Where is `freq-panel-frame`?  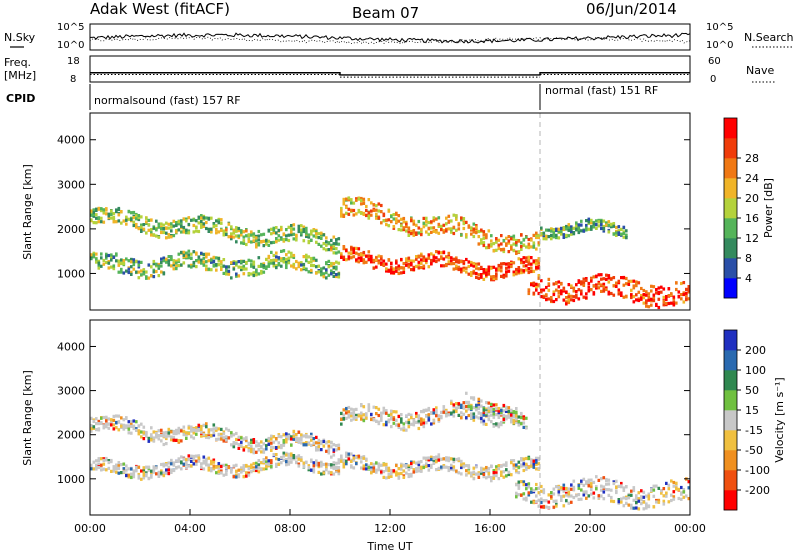
freq-panel-frame is located at coordinates (390, 69).